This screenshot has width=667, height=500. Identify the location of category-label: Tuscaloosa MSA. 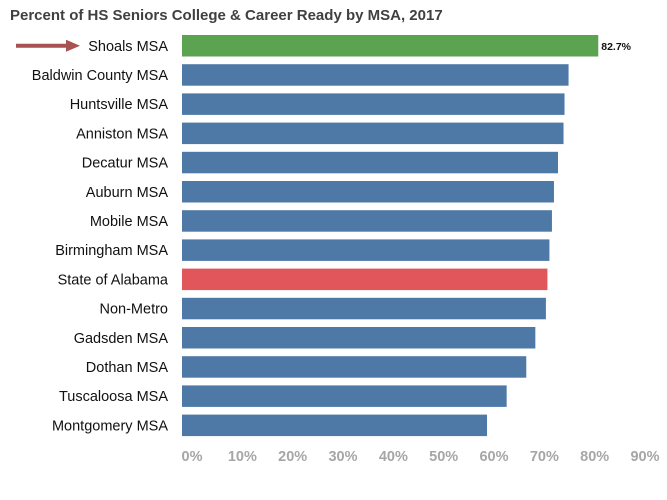
(113, 397).